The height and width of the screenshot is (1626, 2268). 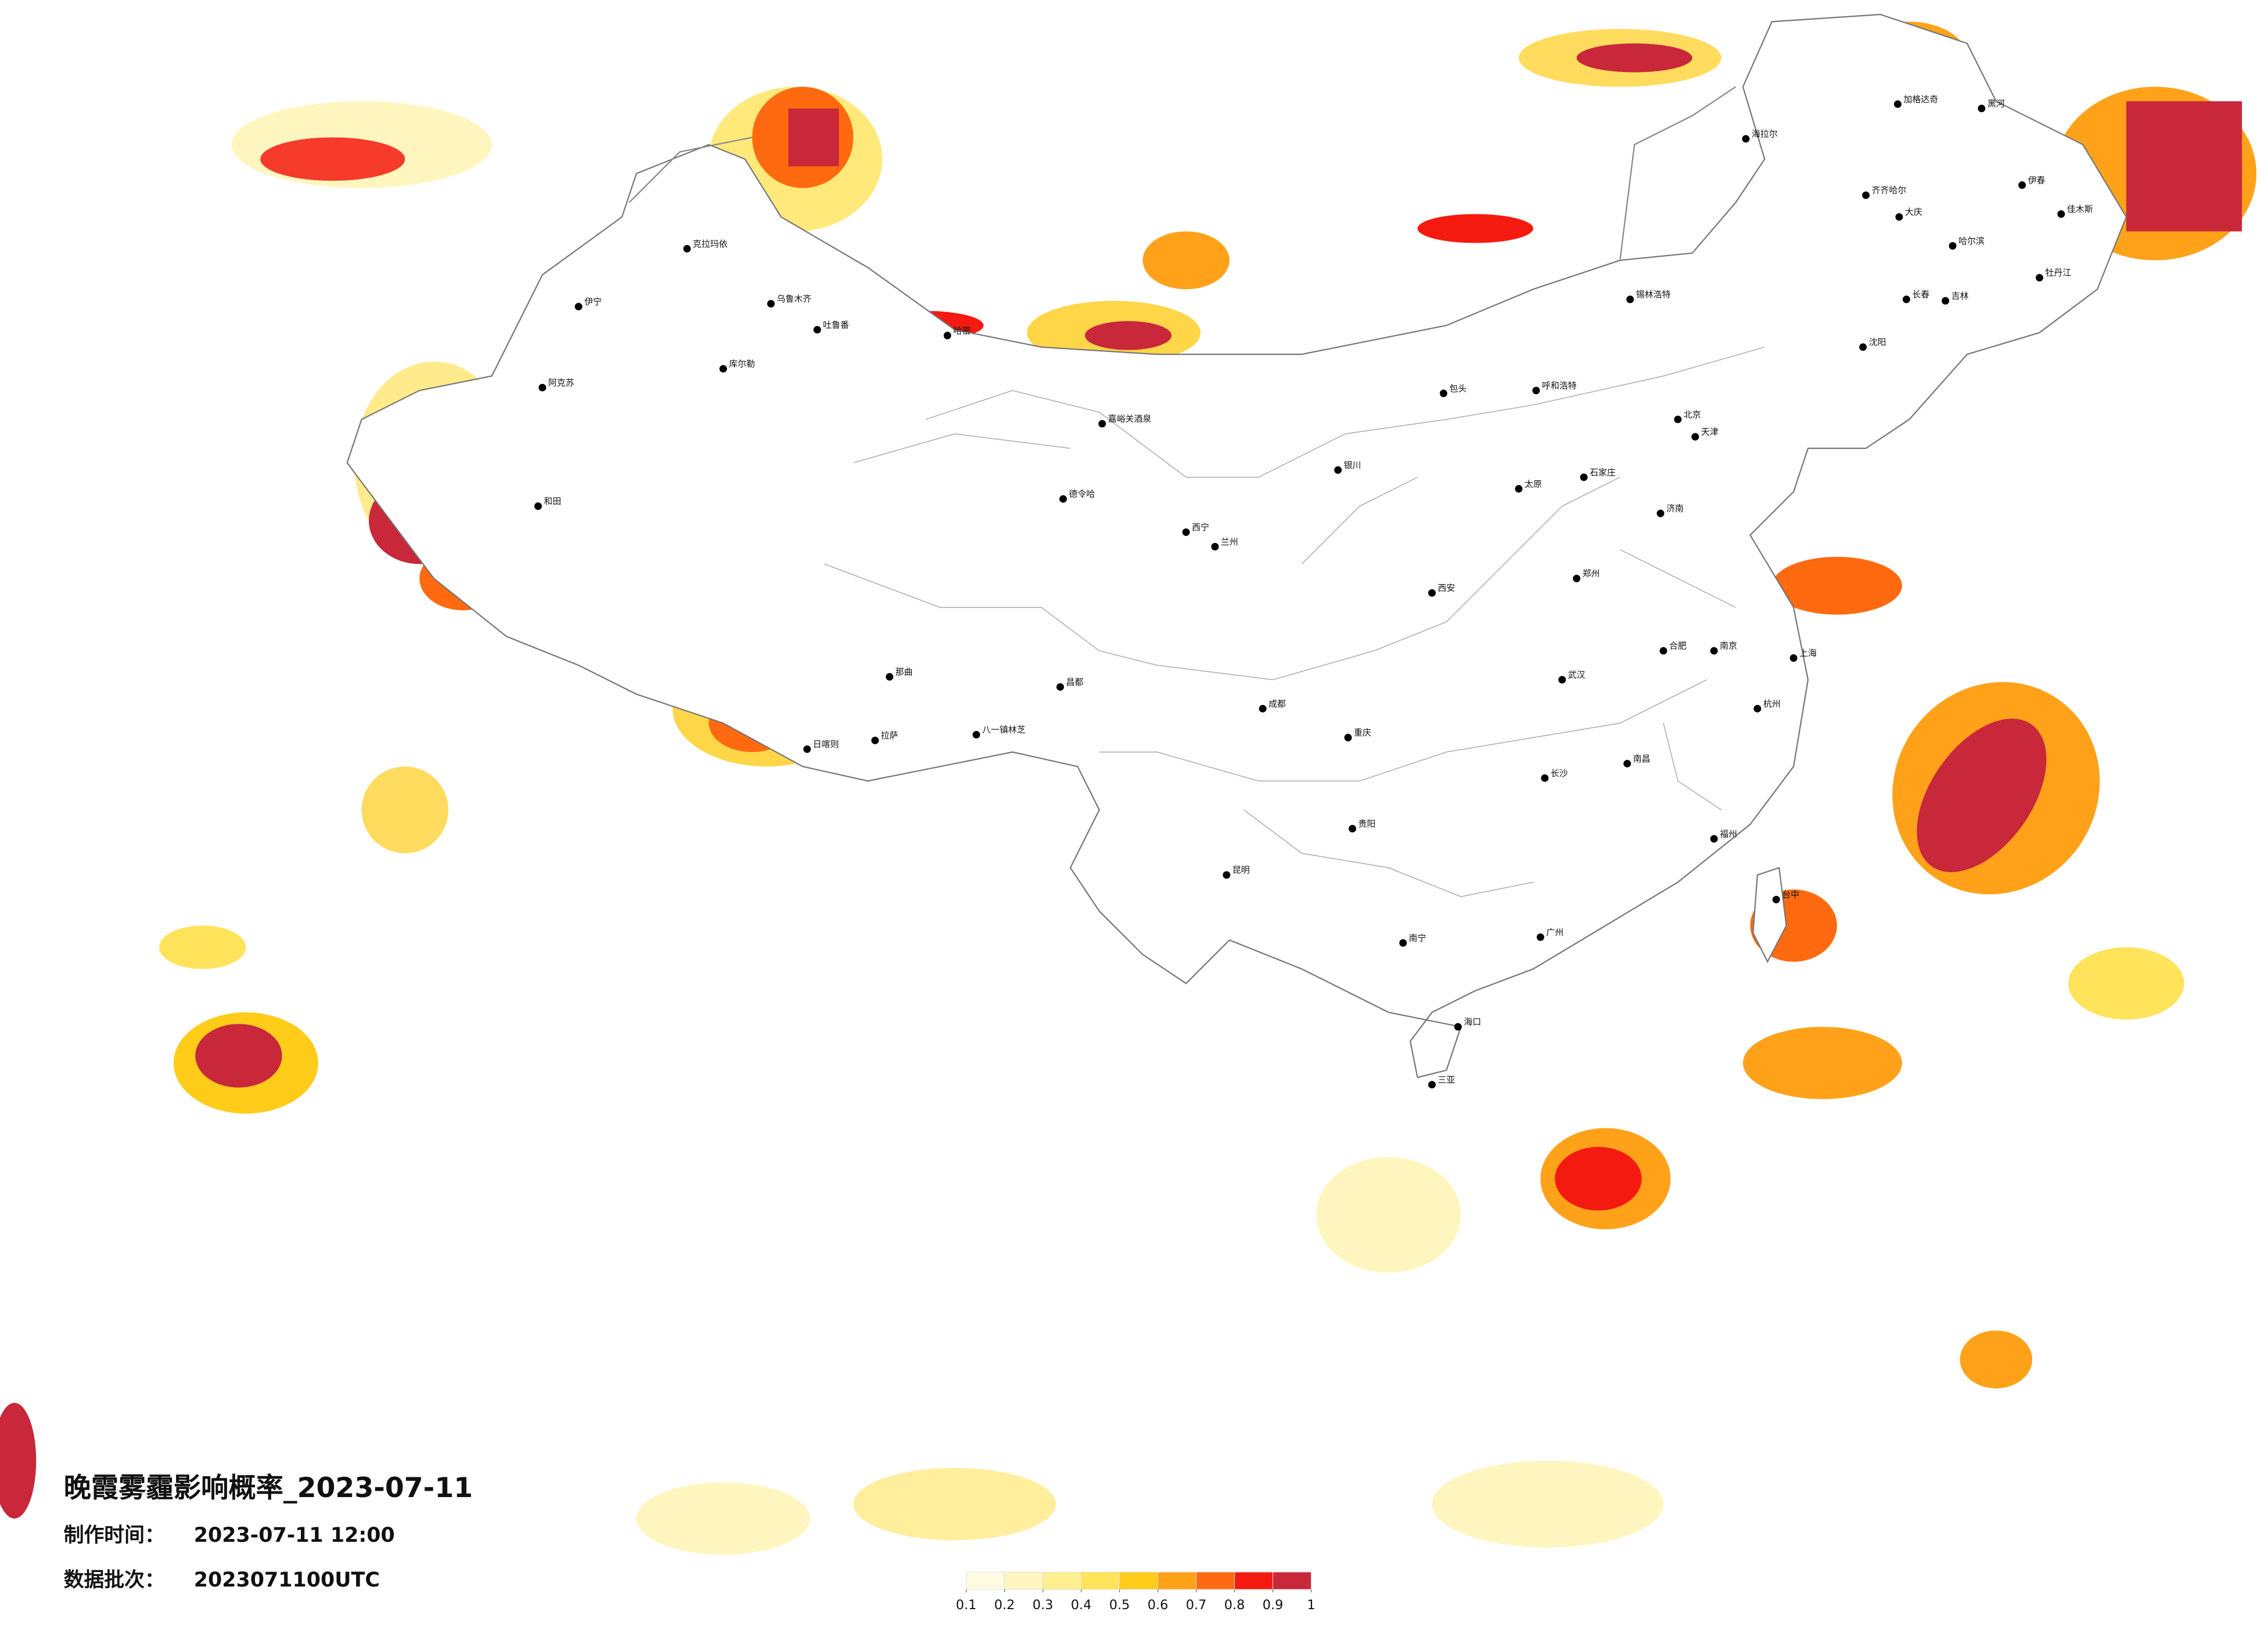 What do you see at coordinates (1229, 542) in the screenshot?
I see `city-label: 兰州` at bounding box center [1229, 542].